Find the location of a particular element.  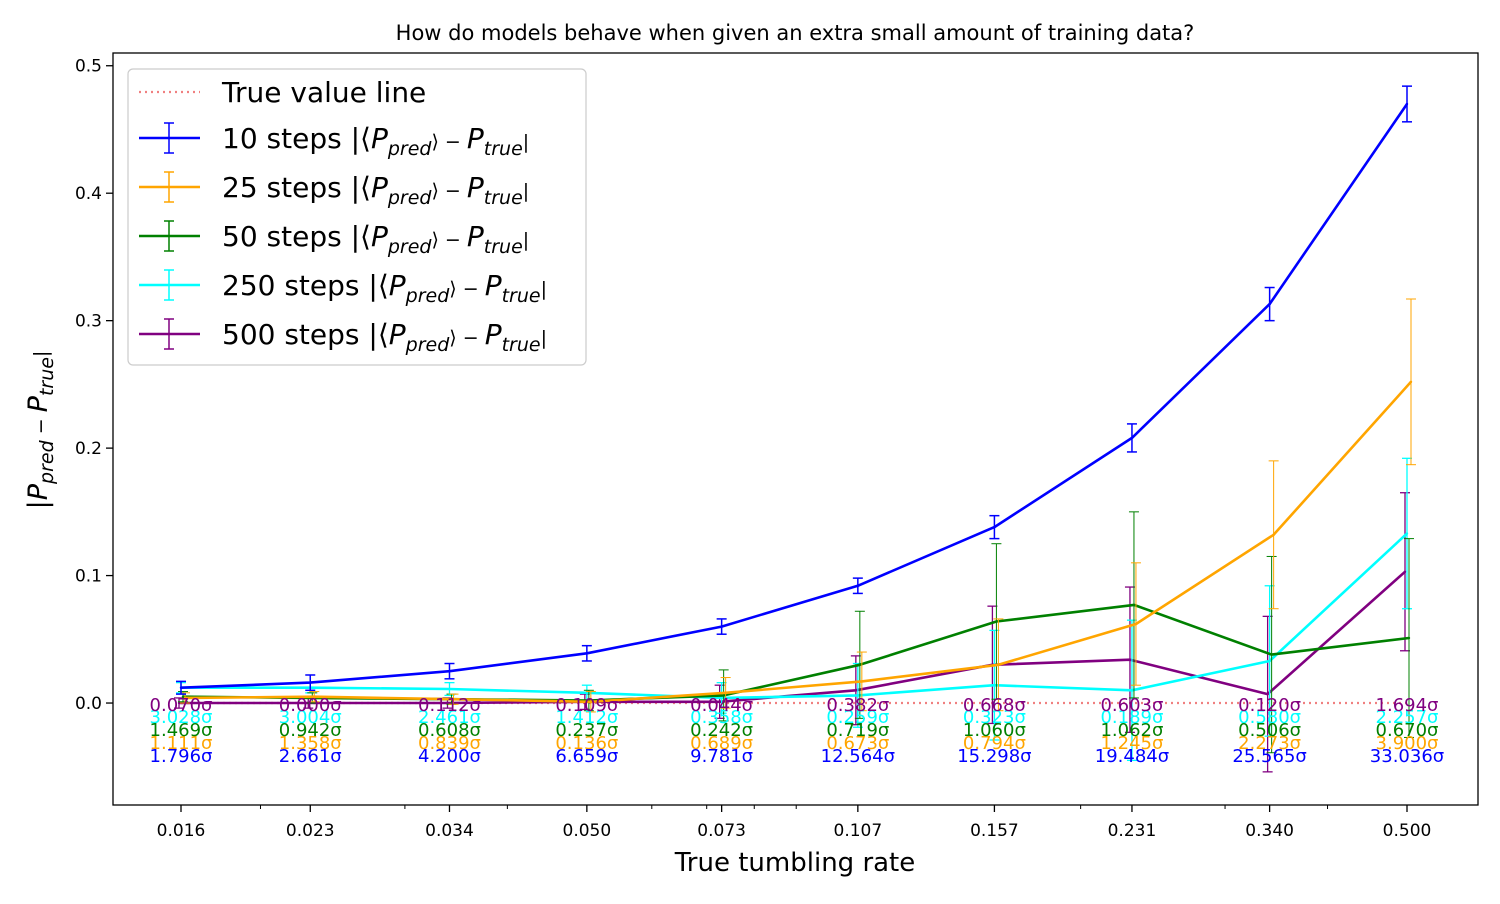

legend-box is located at coordinates (357, 217).